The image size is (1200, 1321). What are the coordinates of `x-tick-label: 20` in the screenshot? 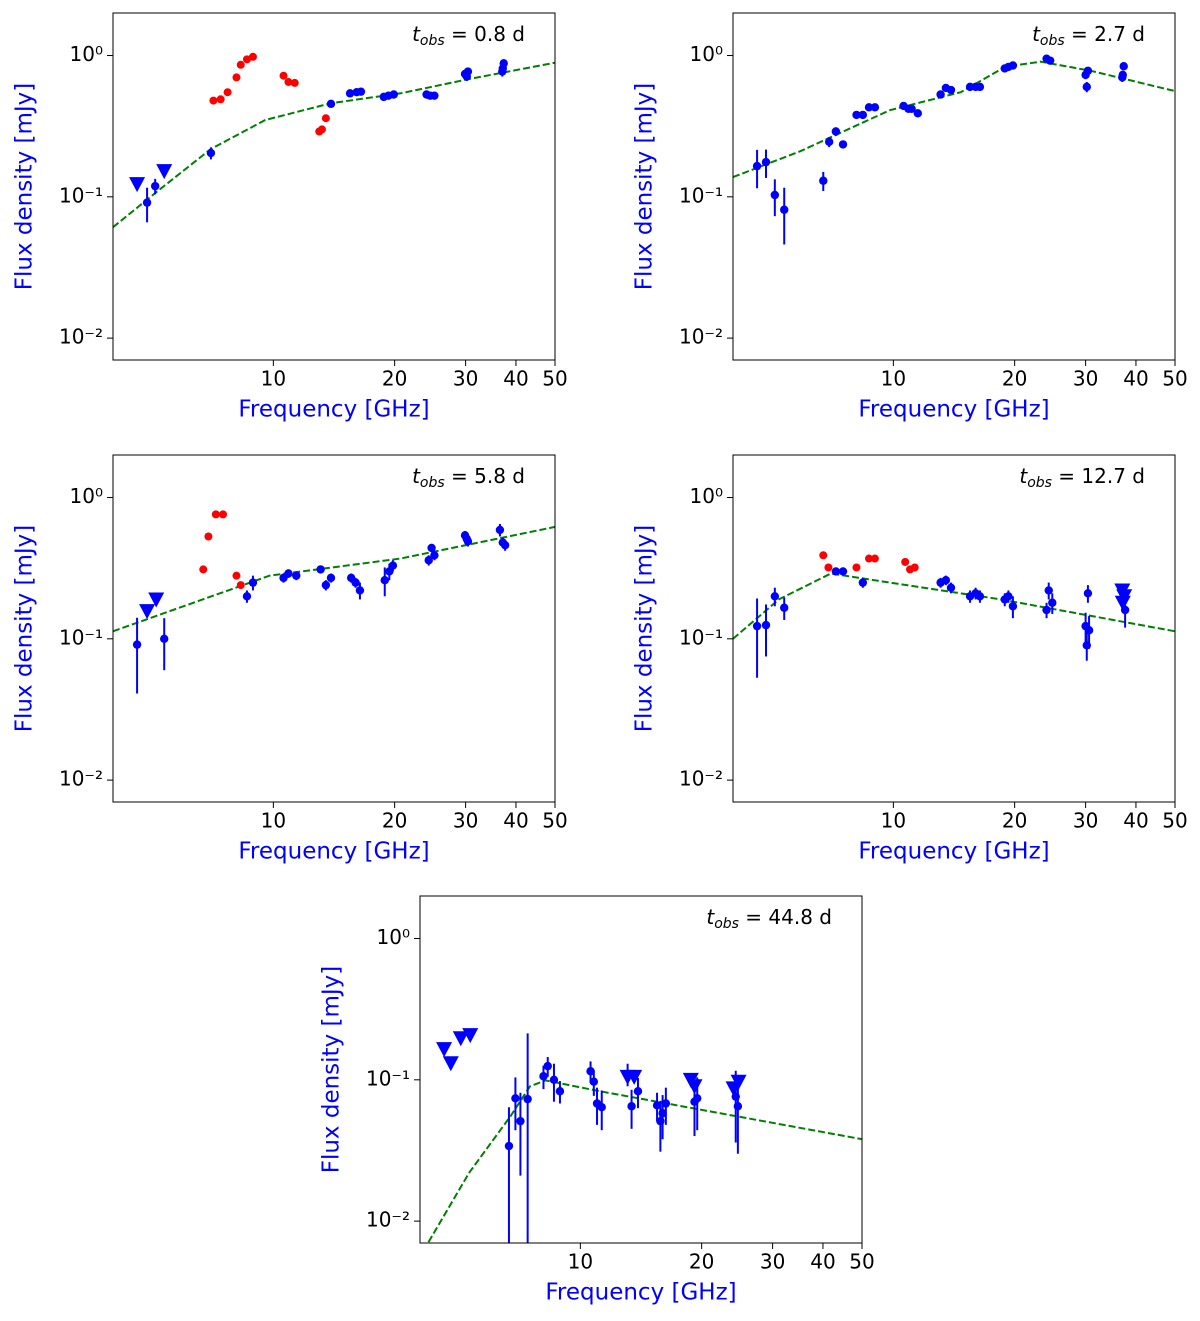 It's located at (701, 1262).